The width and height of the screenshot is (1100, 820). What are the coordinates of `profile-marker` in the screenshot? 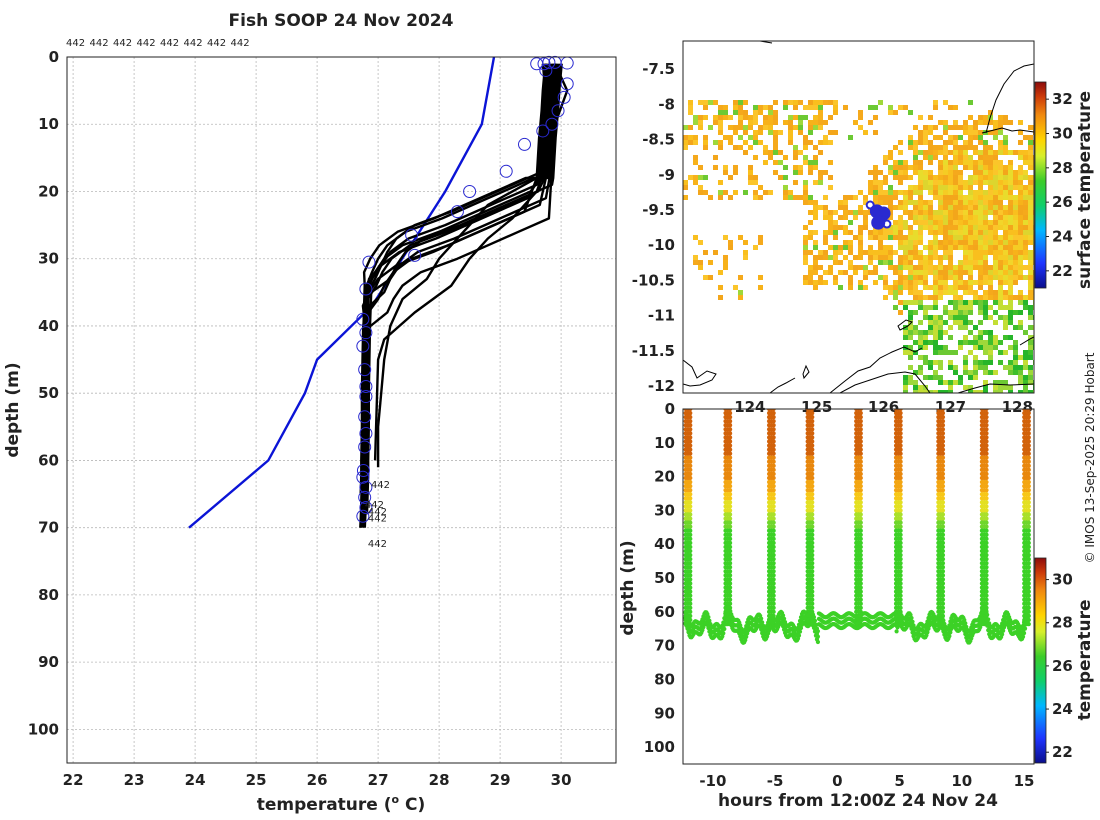 It's located at (366, 487).